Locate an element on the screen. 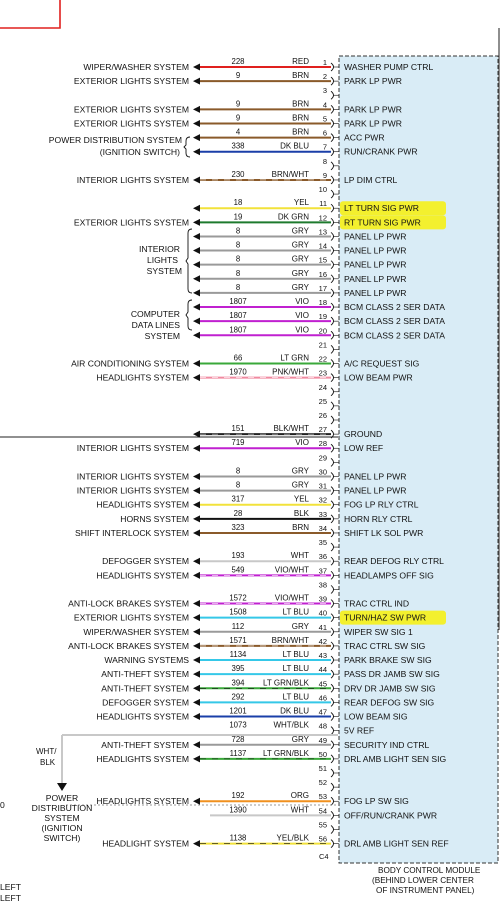 The width and height of the screenshot is (502, 907). pin-number: 29 is located at coordinates (323, 457).